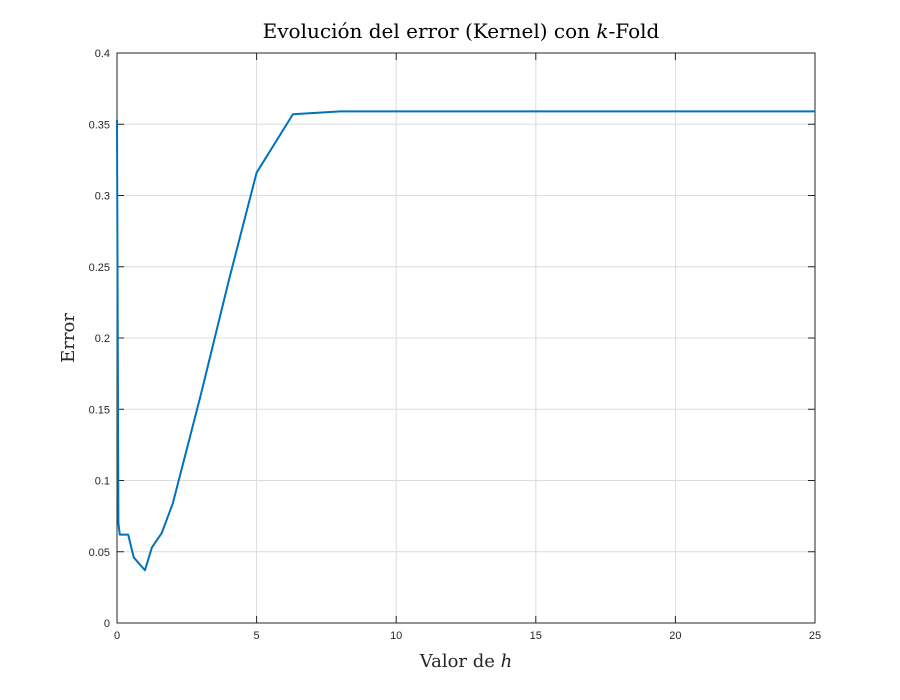 The width and height of the screenshot is (900, 700). What do you see at coordinates (675, 636) in the screenshot?
I see `x-tick-label: 20` at bounding box center [675, 636].